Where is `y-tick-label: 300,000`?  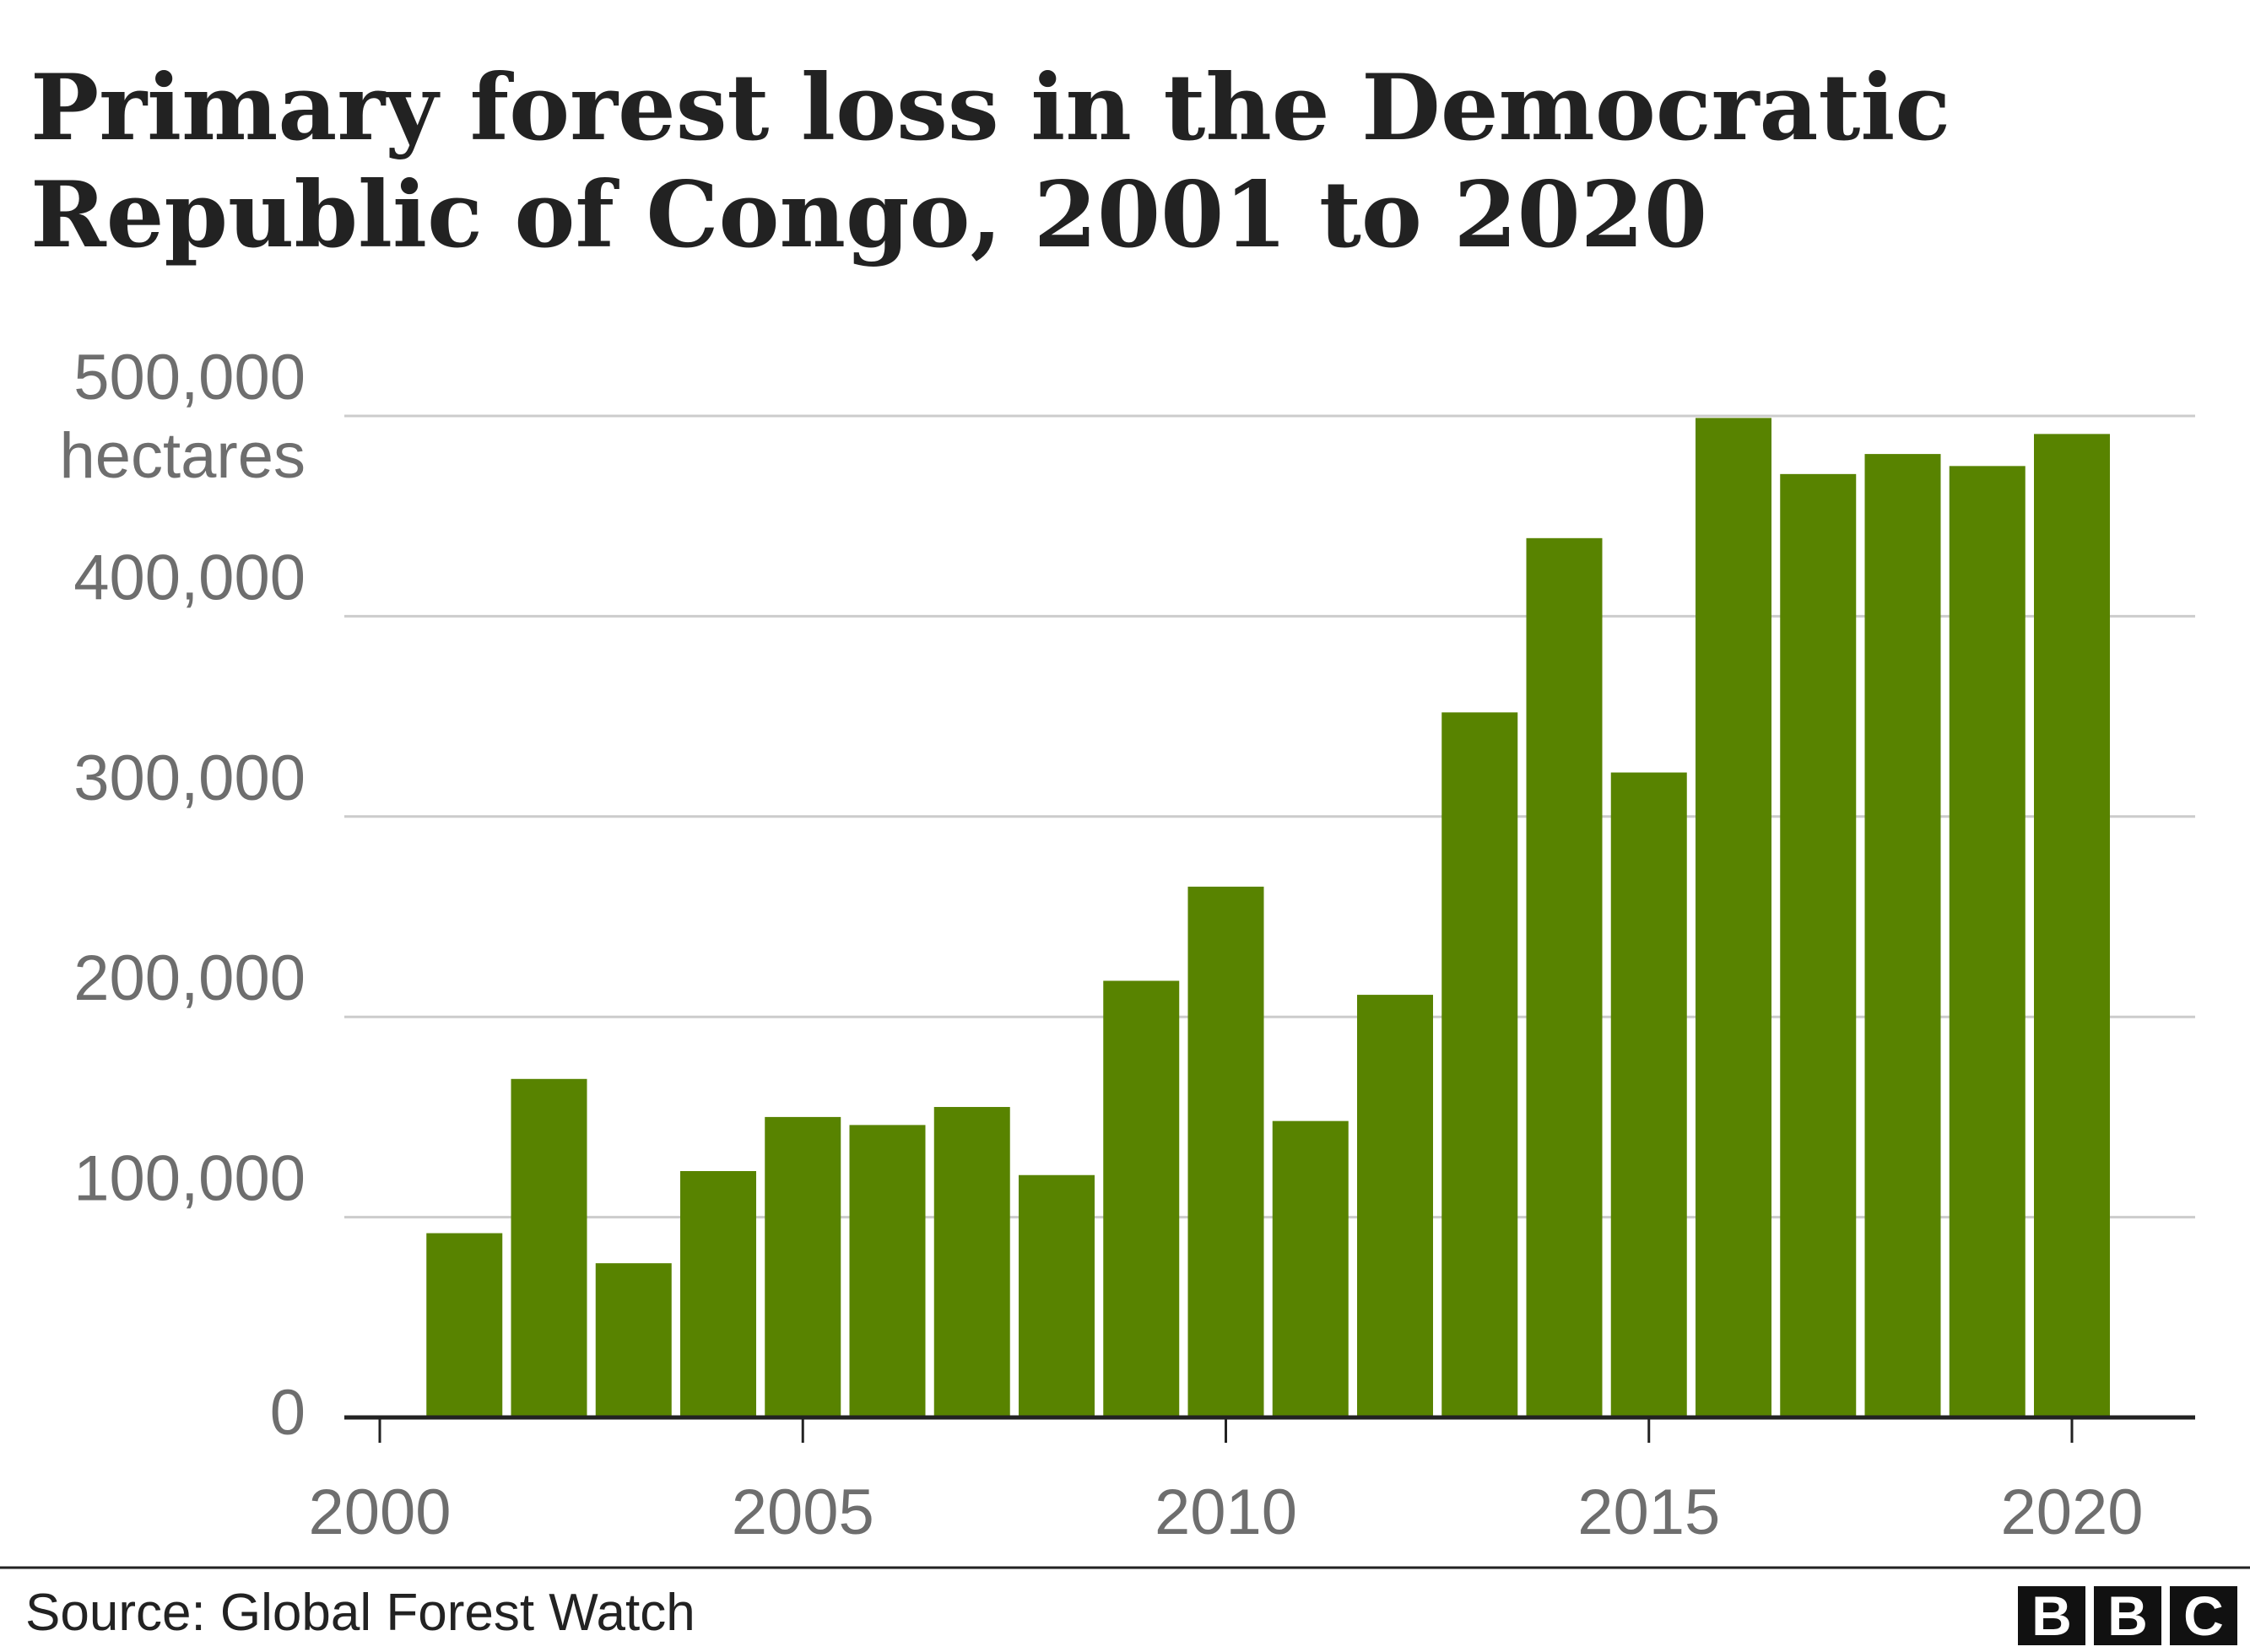 y-tick-label: 300,000 is located at coordinates (189, 778).